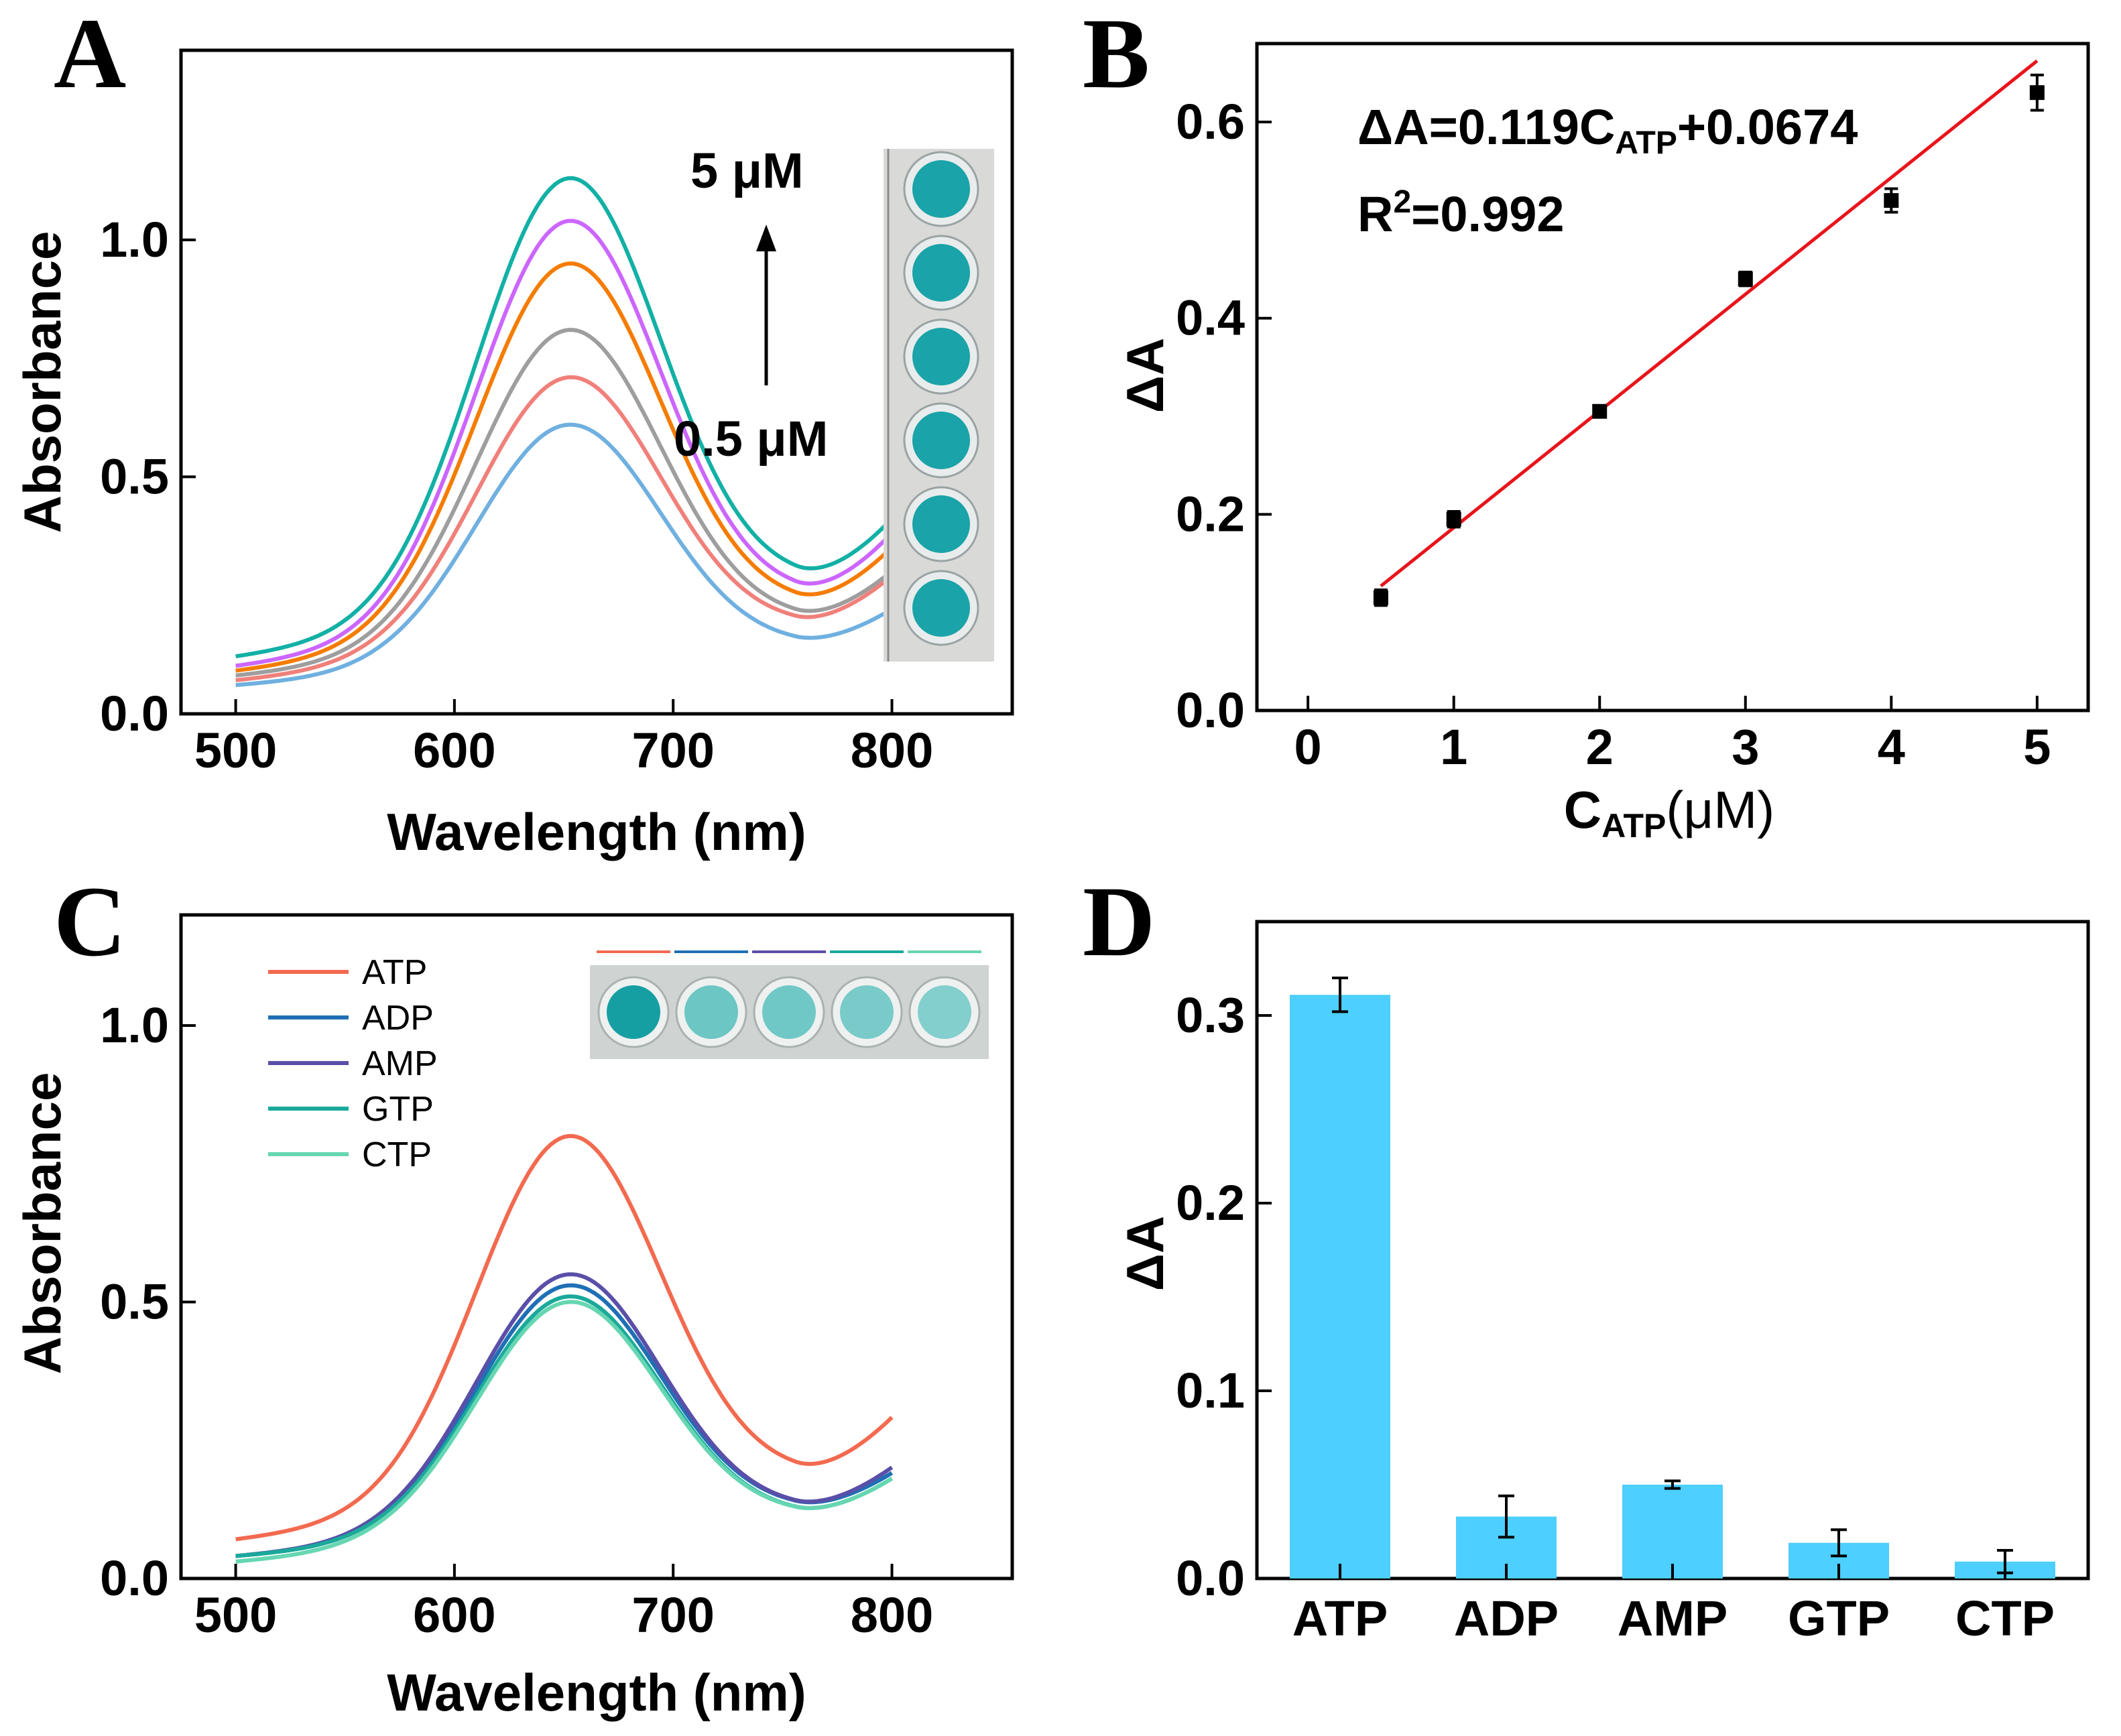 The width and height of the screenshot is (2121, 1736). What do you see at coordinates (1673, 1619) in the screenshot?
I see `panel-d-xtick-label: AMP` at bounding box center [1673, 1619].